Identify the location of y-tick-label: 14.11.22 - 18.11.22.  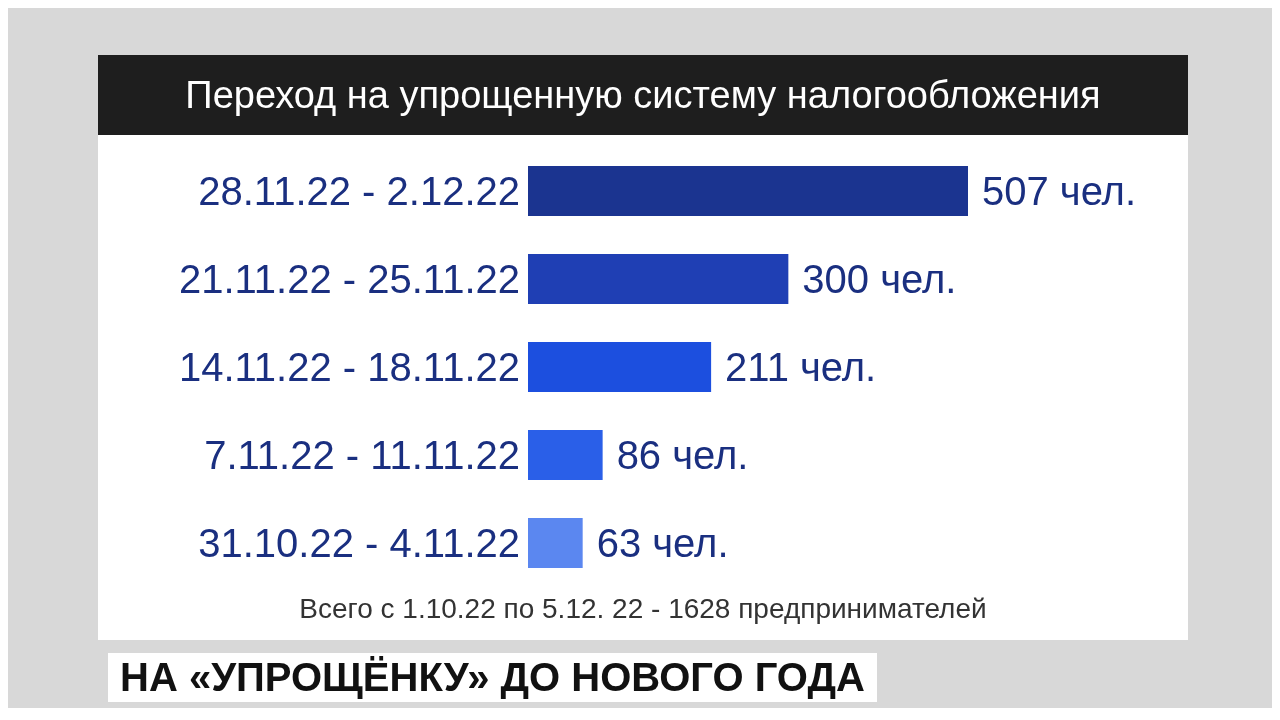
(349, 367).